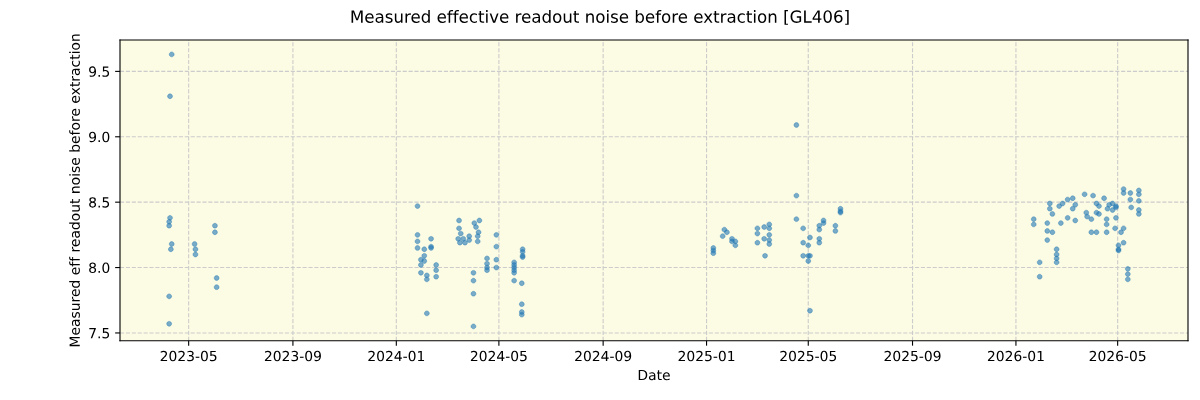 Image resolution: width=1200 pixels, height=400 pixels. Describe the element at coordinates (99, 71) in the screenshot. I see `y-tick-label: 9.5` at that location.